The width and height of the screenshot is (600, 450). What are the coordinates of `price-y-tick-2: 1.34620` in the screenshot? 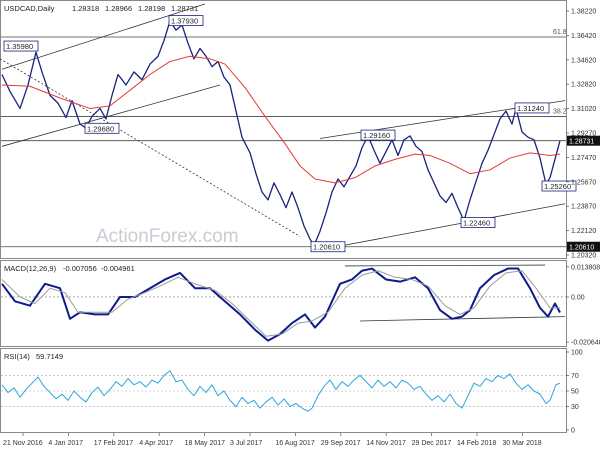 It's located at (583, 60).